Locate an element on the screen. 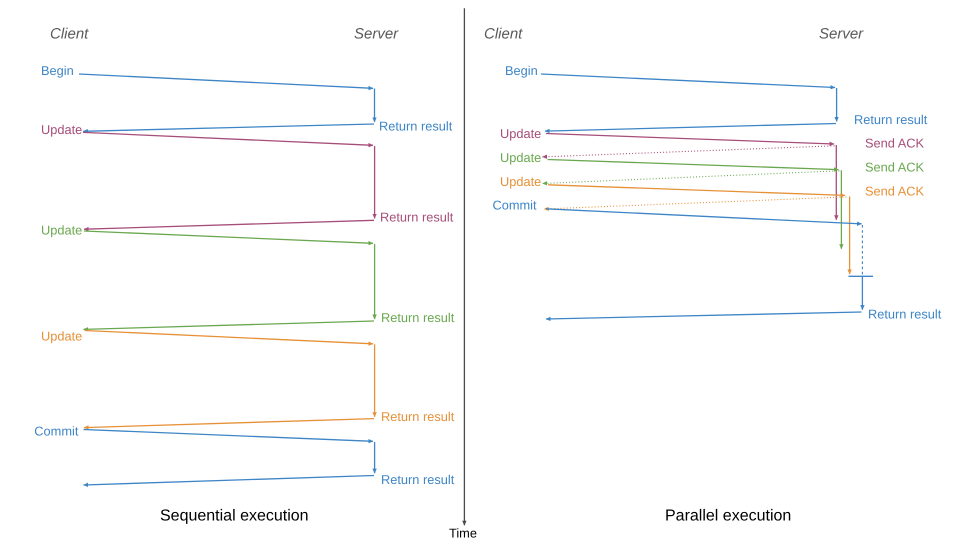  svg-text: Parallel execution is located at coordinates (728, 516).